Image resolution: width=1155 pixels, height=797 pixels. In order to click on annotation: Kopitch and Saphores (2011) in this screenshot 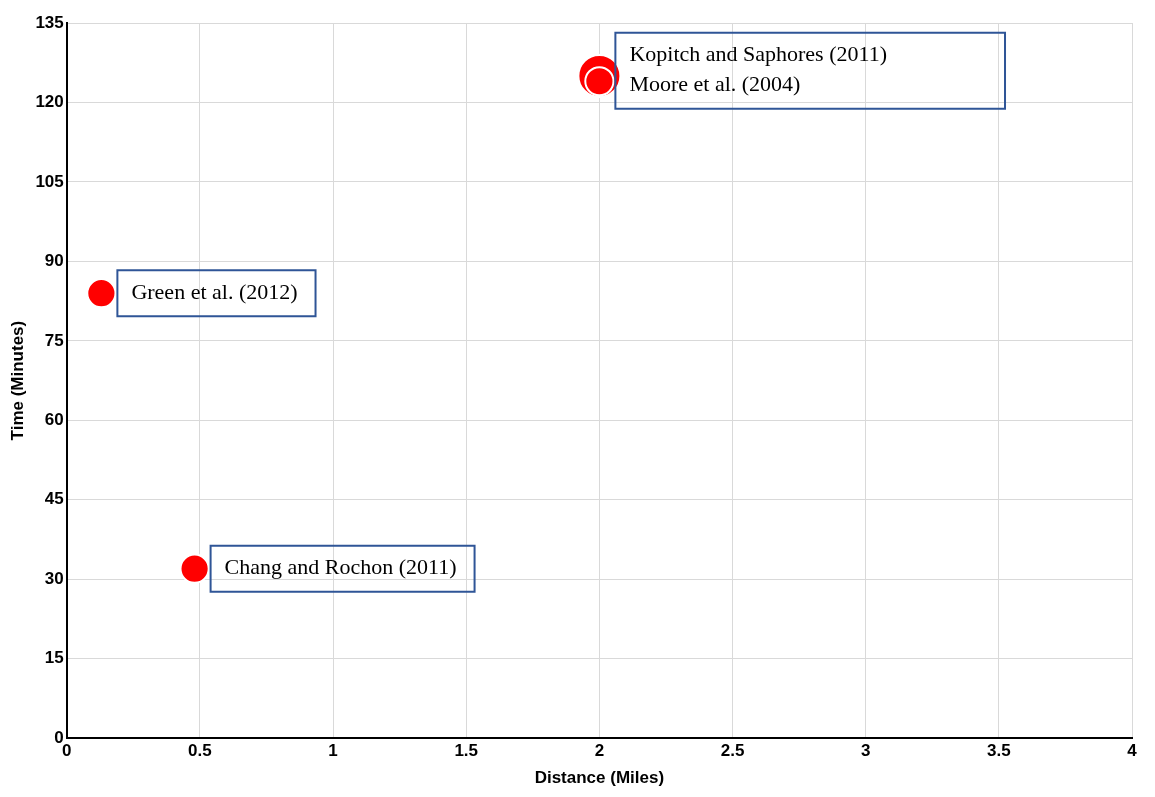, I will do `click(758, 54)`.